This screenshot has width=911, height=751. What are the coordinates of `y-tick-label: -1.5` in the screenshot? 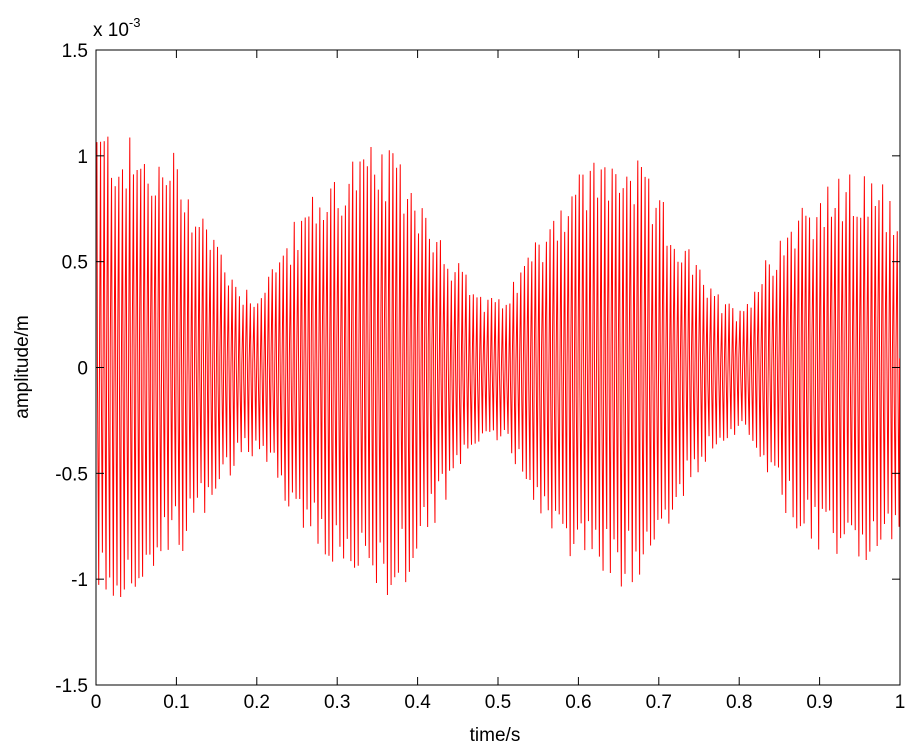 It's located at (71, 686).